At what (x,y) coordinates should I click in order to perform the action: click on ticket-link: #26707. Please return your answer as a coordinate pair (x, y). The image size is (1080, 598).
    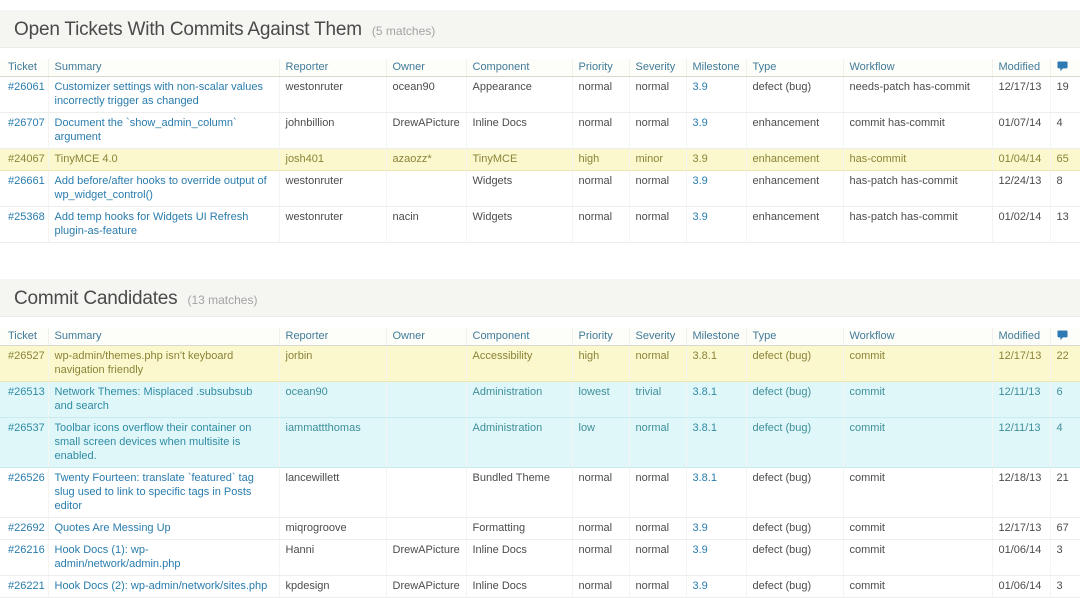
    Looking at the image, I should click on (26, 123).